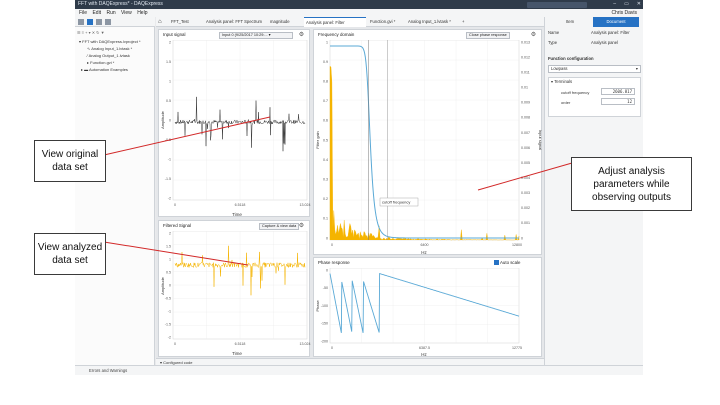 The width and height of the screenshot is (720, 405). What do you see at coordinates (525, 208) in the screenshot?
I see `y2-tick-label: 0.002` at bounding box center [525, 208].